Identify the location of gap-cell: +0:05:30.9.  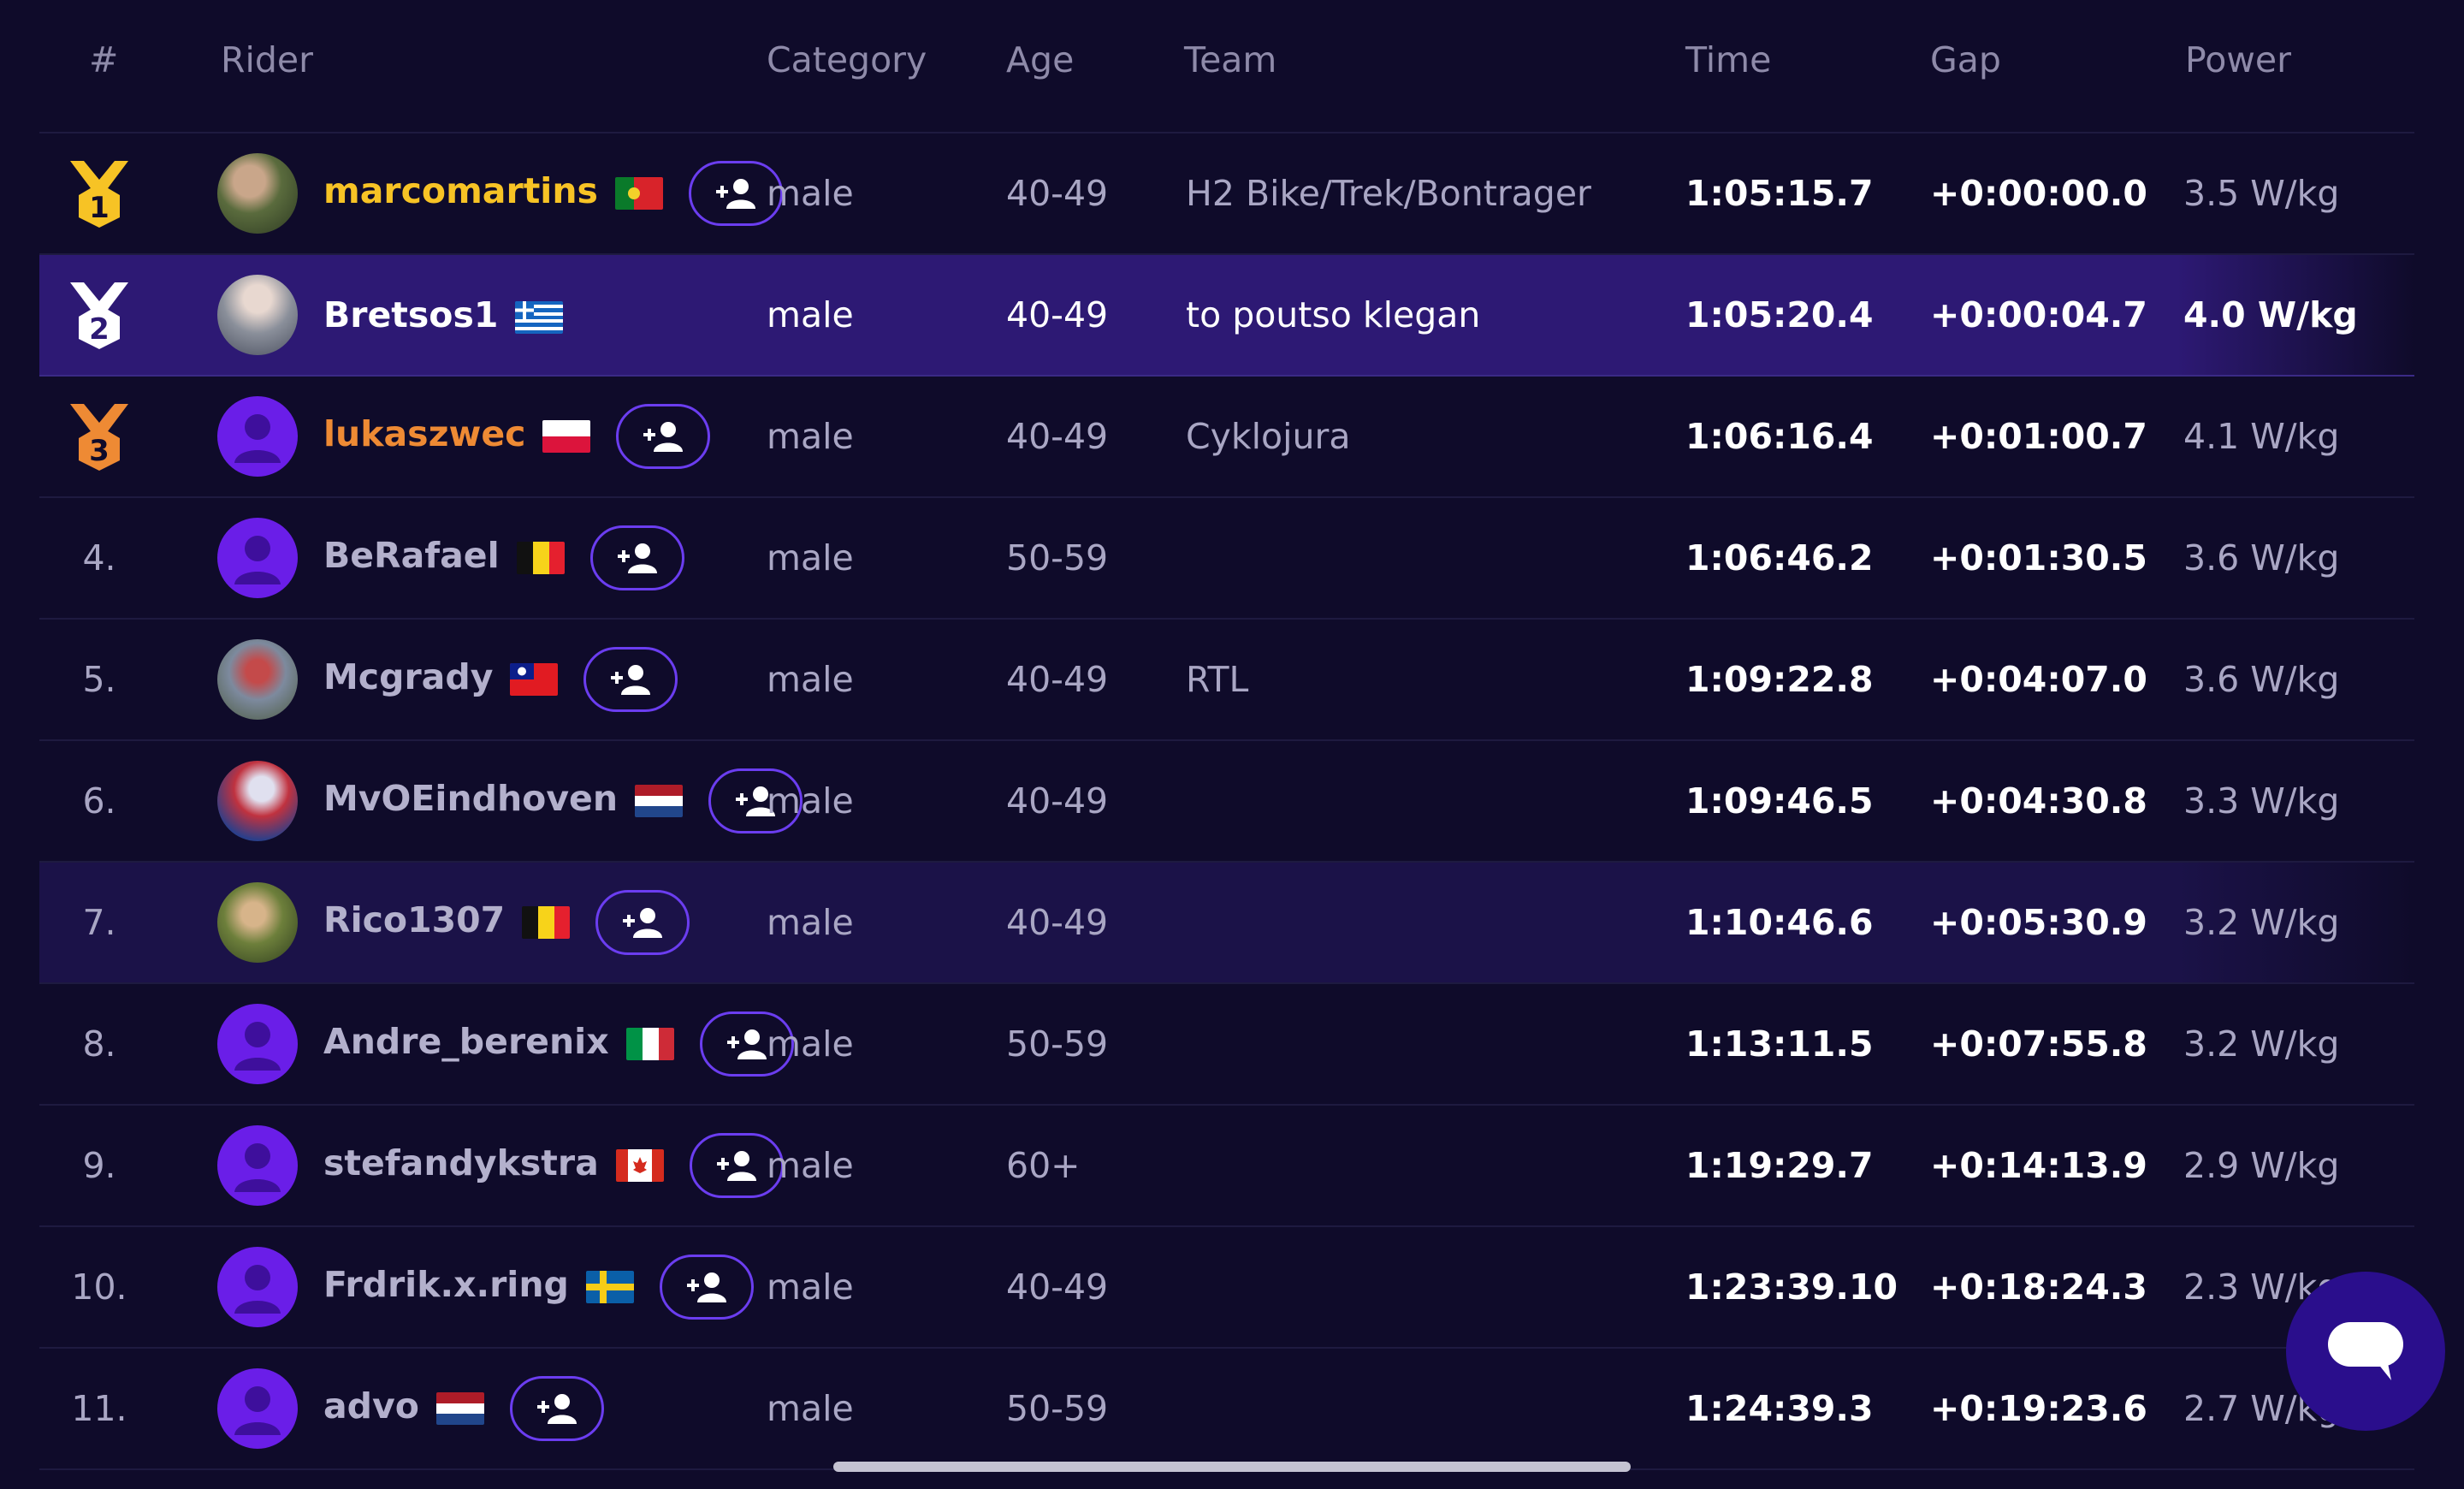
(2038, 923).